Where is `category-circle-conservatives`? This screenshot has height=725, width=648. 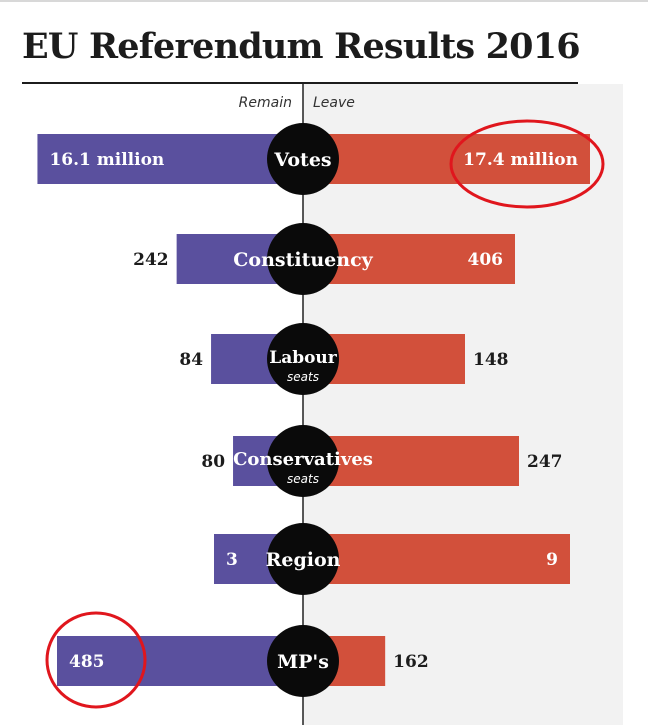
category-circle-conservatives is located at coordinates (303, 461).